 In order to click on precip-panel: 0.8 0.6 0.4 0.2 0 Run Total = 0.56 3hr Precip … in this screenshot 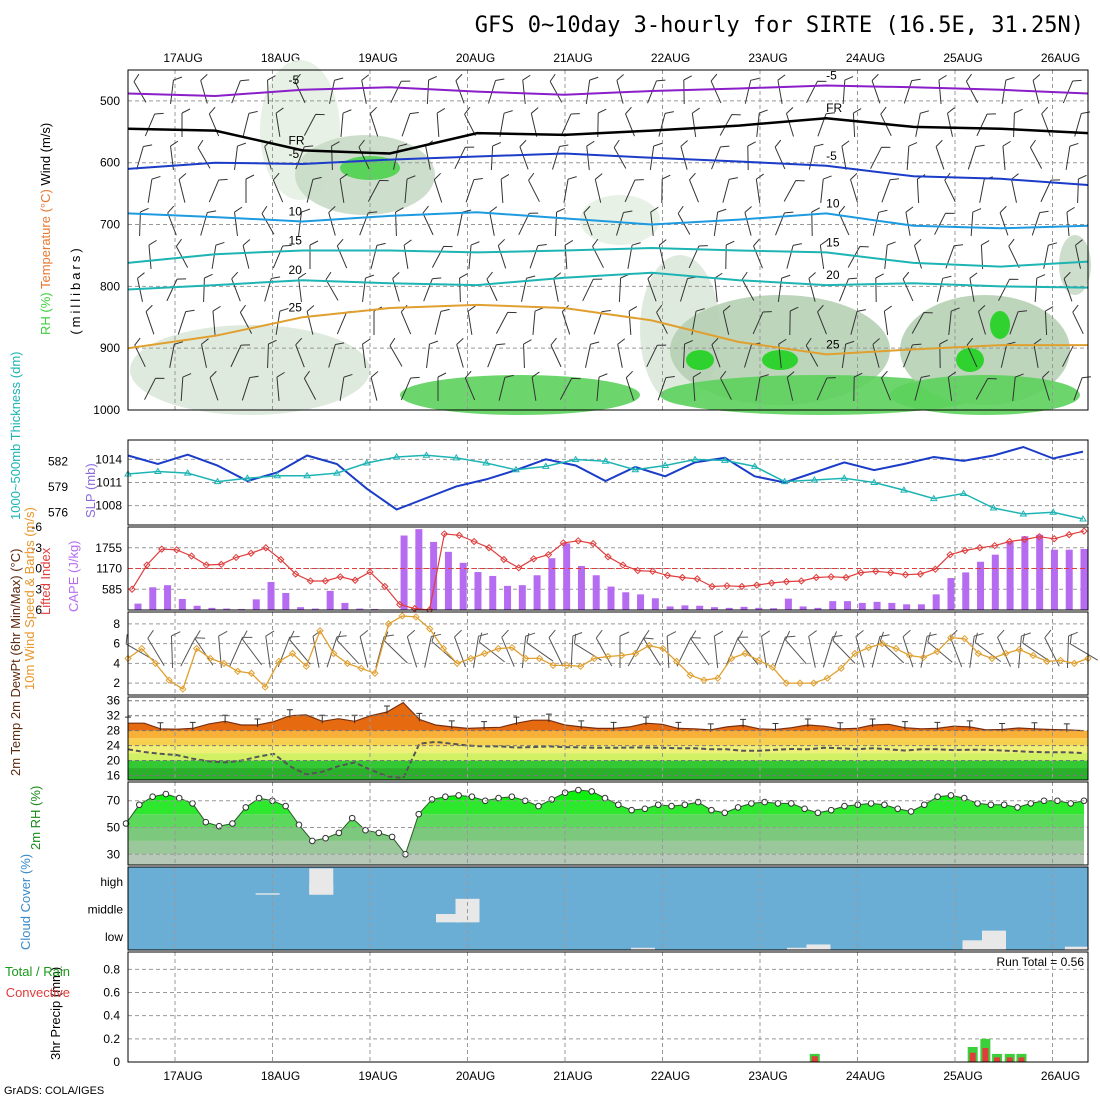, I will do `click(547, 1010)`.